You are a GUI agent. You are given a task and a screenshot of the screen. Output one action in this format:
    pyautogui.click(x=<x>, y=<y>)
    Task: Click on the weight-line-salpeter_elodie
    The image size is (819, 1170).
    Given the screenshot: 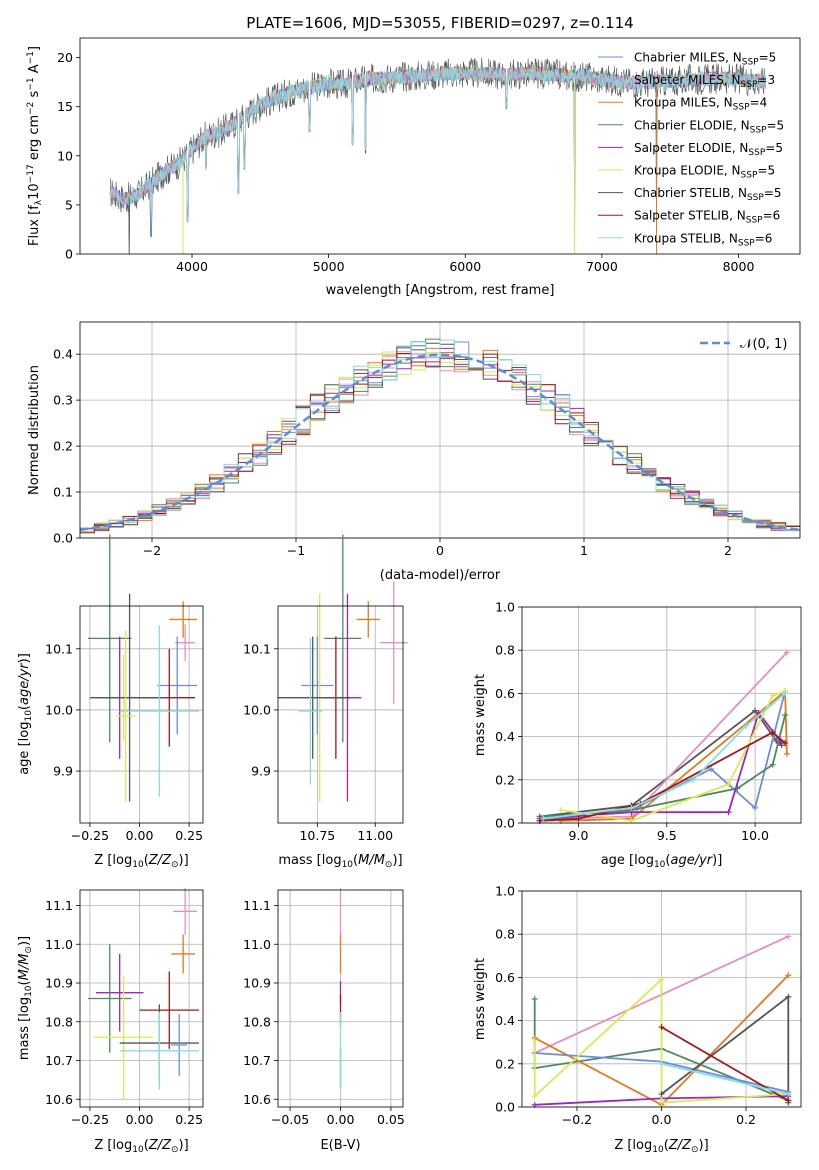 What is the action you would take?
    pyautogui.click(x=661, y=765)
    